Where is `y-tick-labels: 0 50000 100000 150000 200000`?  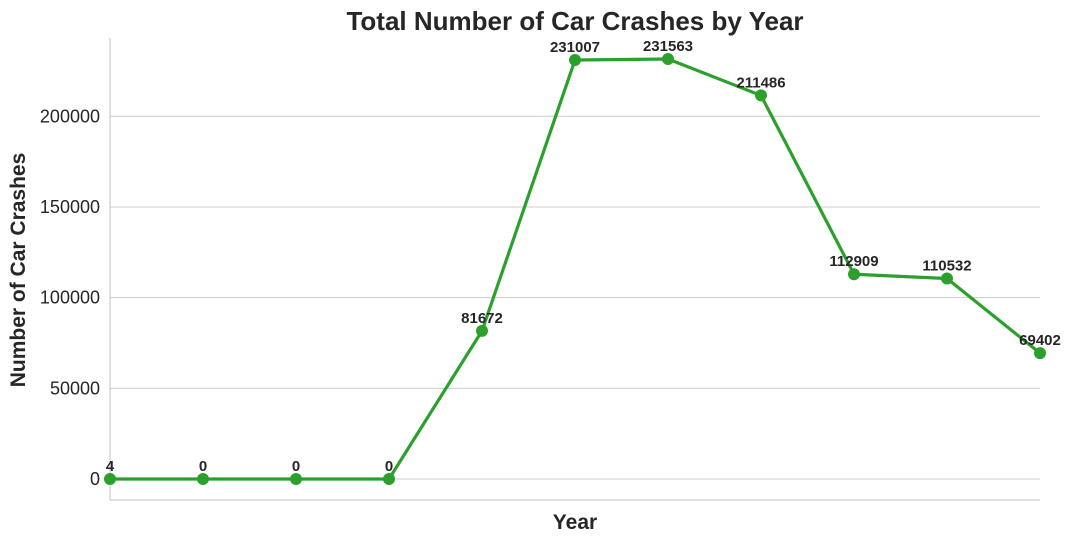
y-tick-labels: 0 50000 100000 150000 200000 is located at coordinates (70, 297).